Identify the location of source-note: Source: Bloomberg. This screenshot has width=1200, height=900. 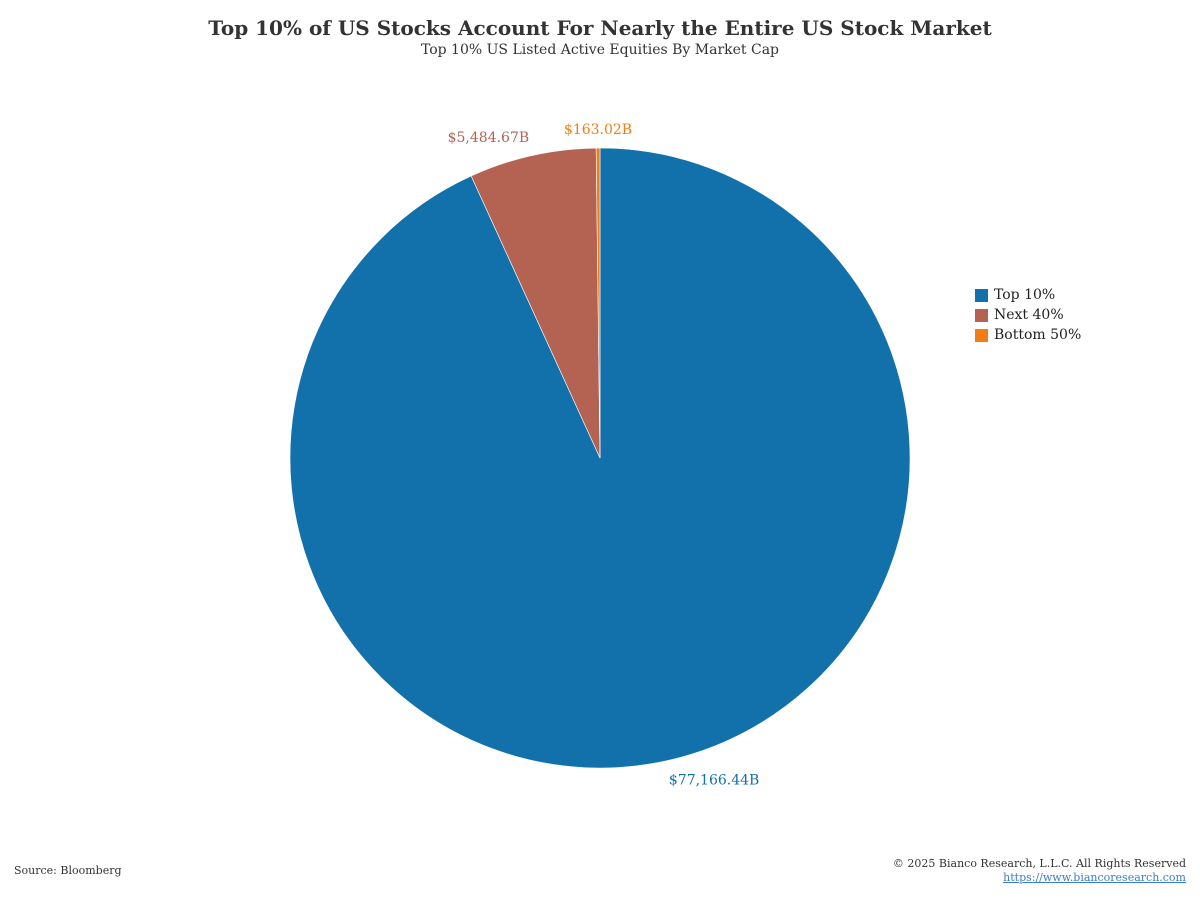
(68, 870).